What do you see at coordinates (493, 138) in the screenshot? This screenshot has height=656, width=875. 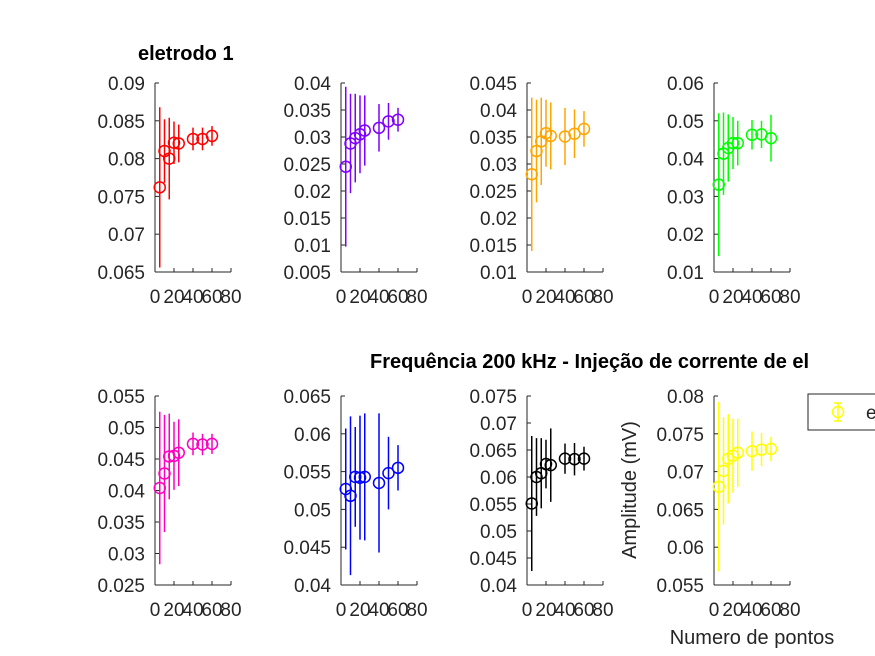 I see `y-tick-label: 0.035` at bounding box center [493, 138].